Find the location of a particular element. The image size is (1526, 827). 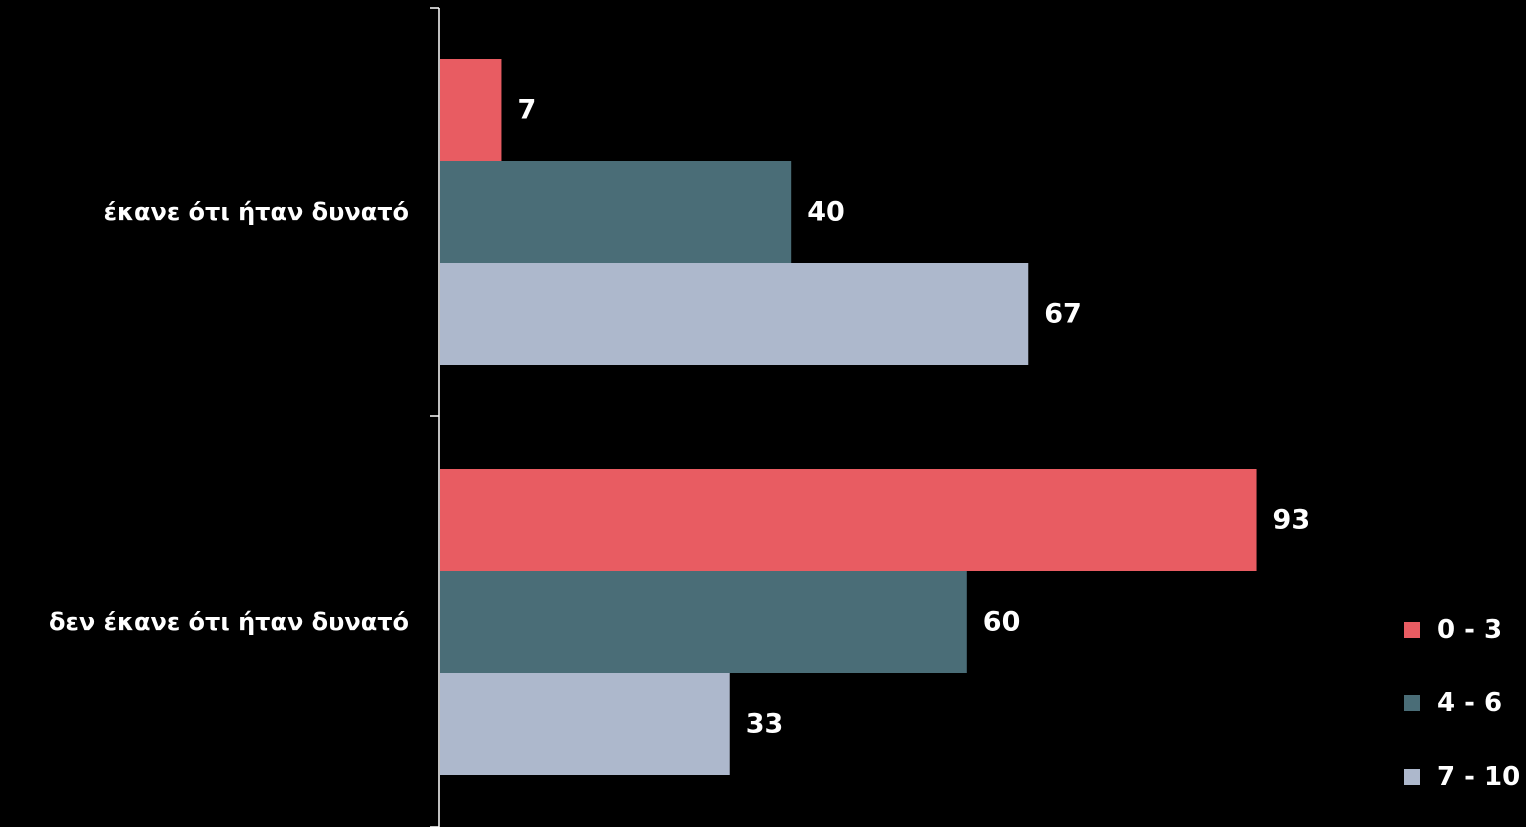

data-label: 33 is located at coordinates (765, 724).